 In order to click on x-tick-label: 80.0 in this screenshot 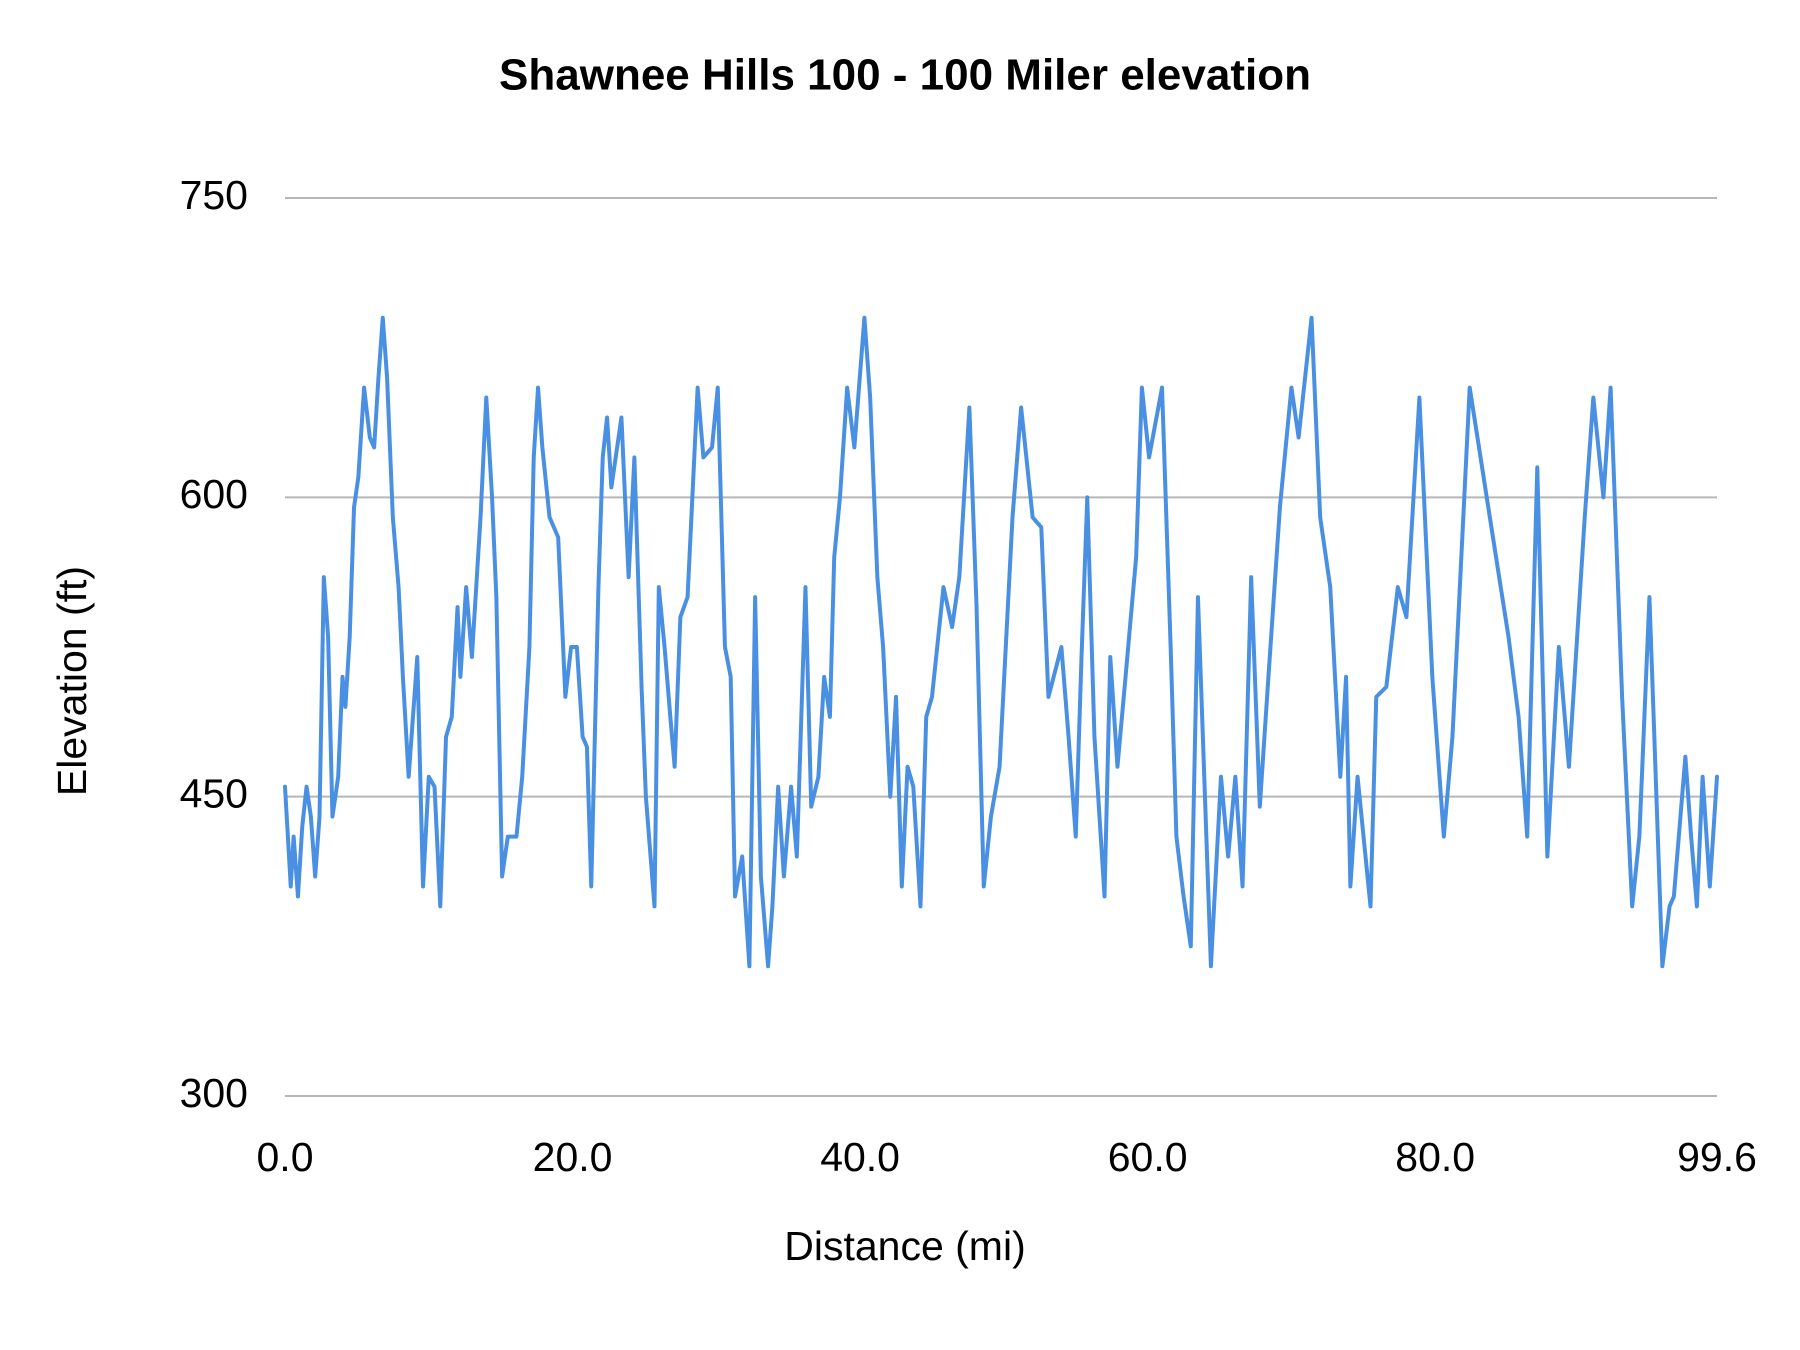, I will do `click(1435, 1157)`.